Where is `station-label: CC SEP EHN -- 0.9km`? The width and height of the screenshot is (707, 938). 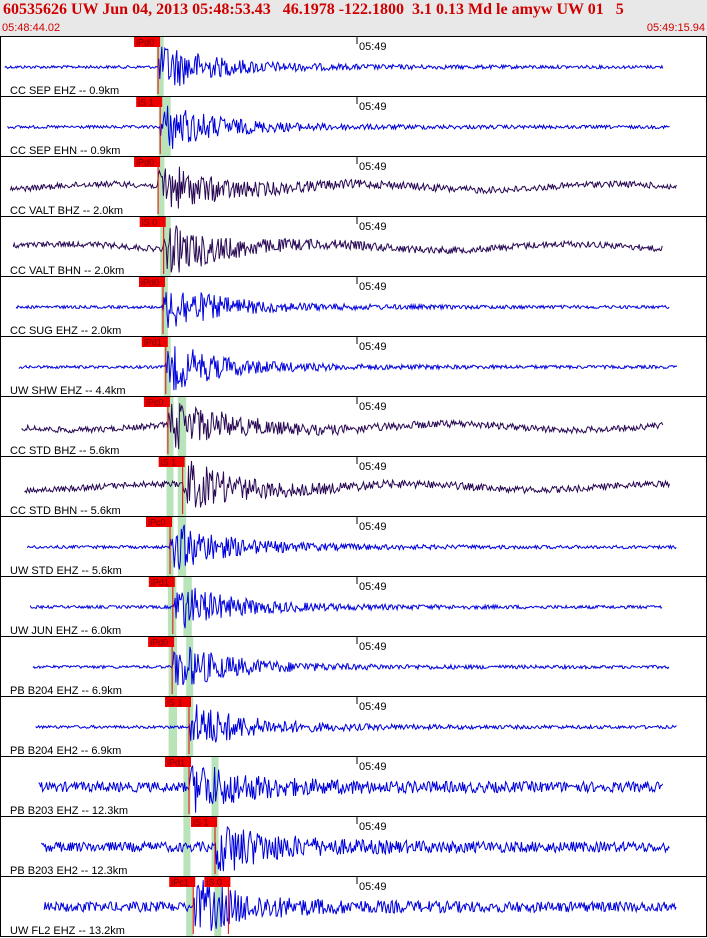
station-label: CC SEP EHN -- 0.9km is located at coordinates (65, 151).